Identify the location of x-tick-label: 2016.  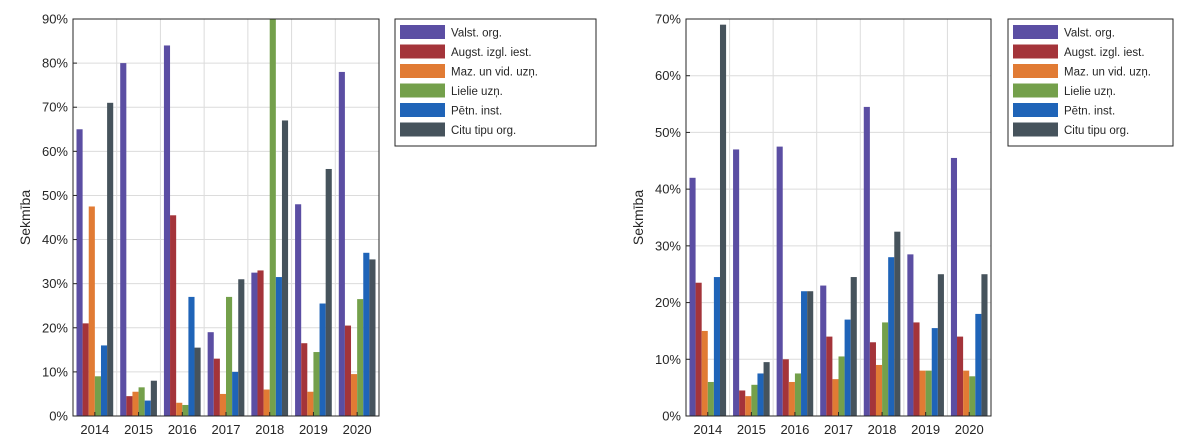
(182, 429).